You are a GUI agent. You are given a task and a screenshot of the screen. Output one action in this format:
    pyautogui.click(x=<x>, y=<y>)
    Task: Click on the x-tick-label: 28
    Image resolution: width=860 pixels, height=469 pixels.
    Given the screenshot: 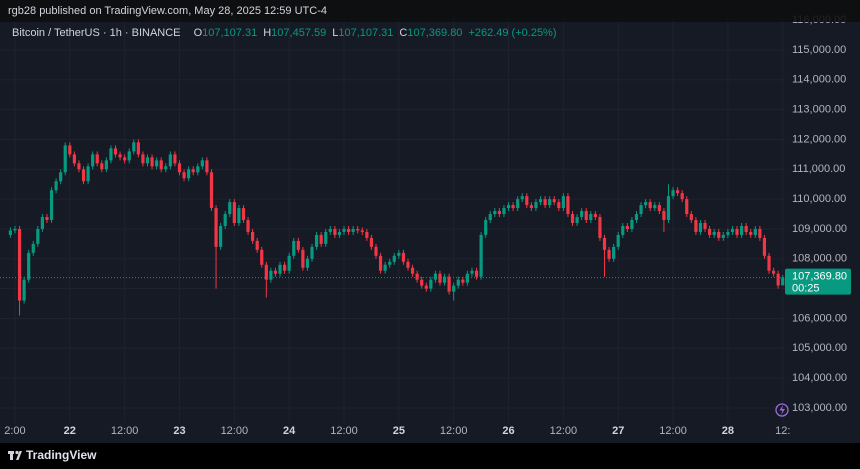 What is the action you would take?
    pyautogui.click(x=728, y=431)
    